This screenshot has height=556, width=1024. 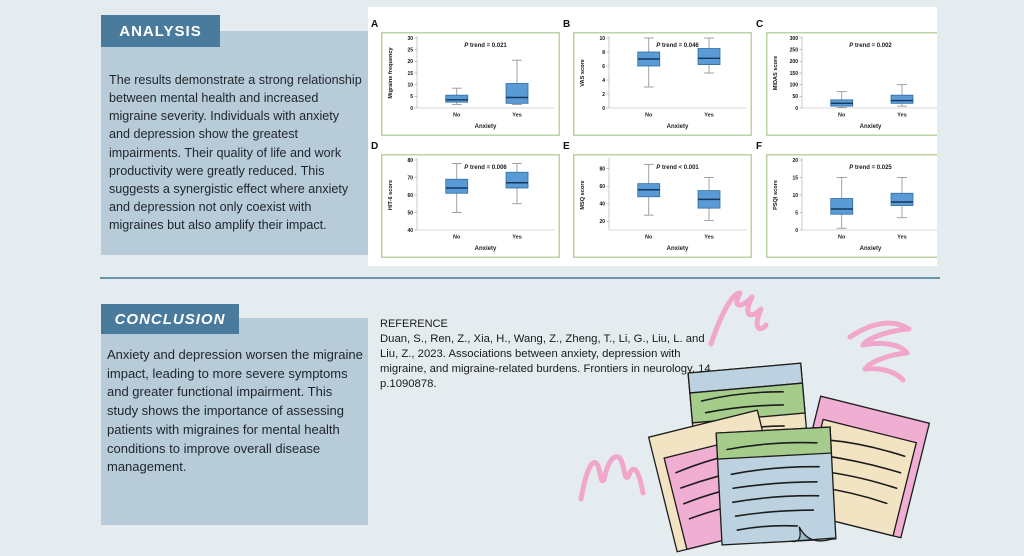 I want to click on svg-text: 150, so click(x=794, y=74).